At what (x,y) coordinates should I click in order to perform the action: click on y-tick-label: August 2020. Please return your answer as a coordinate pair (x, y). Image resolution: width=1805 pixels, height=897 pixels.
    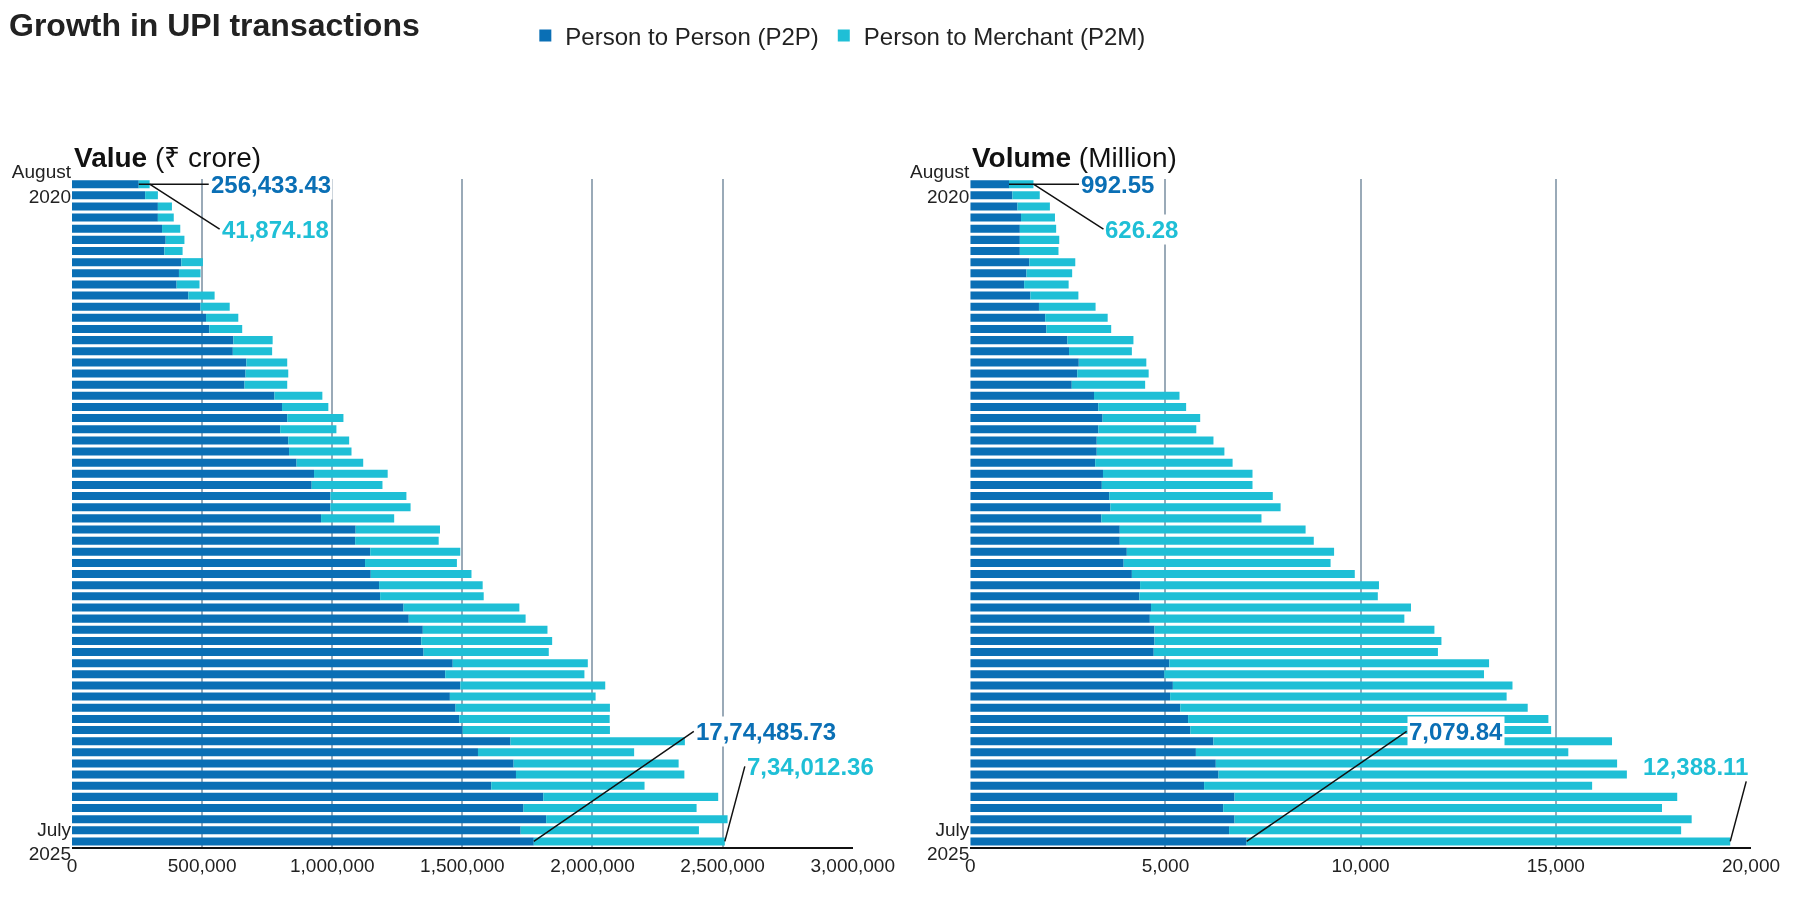
    Looking at the image, I should click on (940, 184).